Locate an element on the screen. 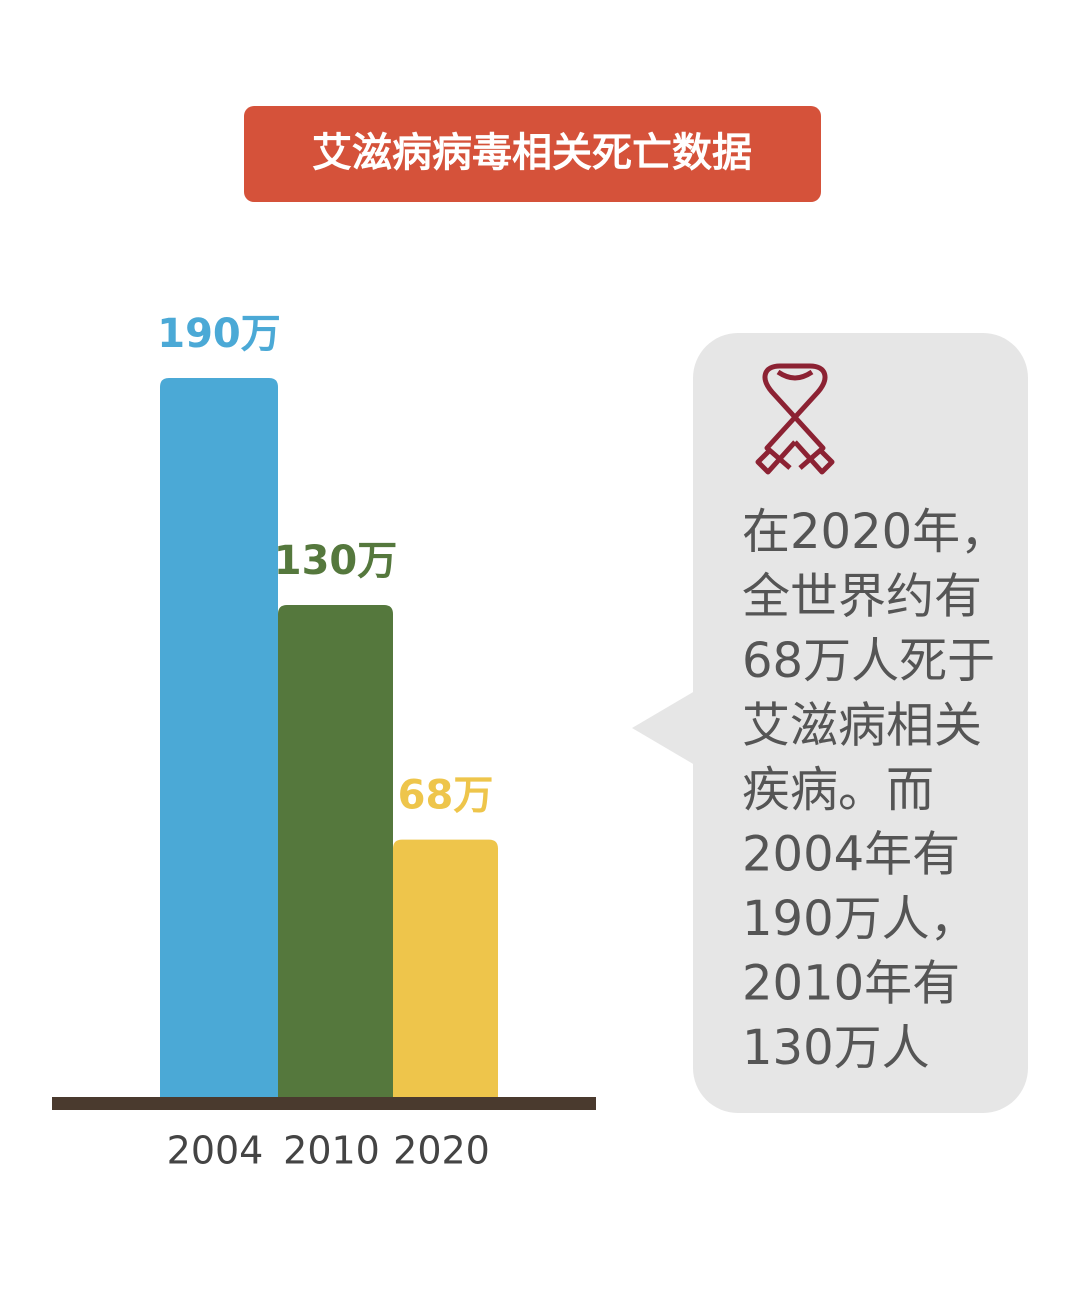 The height and width of the screenshot is (1296, 1080). ribbon-icon is located at coordinates (795, 419).